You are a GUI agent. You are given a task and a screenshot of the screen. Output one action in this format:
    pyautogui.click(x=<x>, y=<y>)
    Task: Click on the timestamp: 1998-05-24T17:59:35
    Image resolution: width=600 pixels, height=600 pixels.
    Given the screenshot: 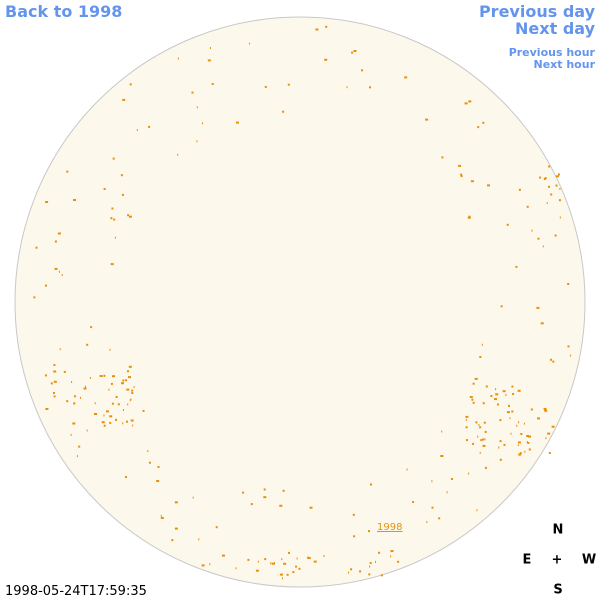 What is the action you would take?
    pyautogui.click(x=76, y=591)
    